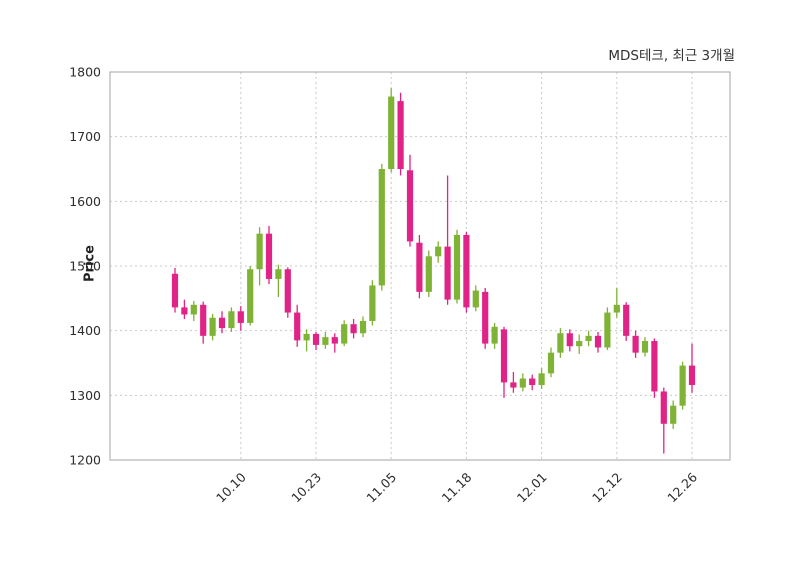 The height and width of the screenshot is (575, 800). Describe the element at coordinates (682, 487) in the screenshot. I see `x-tick-label: 12.26` at that location.